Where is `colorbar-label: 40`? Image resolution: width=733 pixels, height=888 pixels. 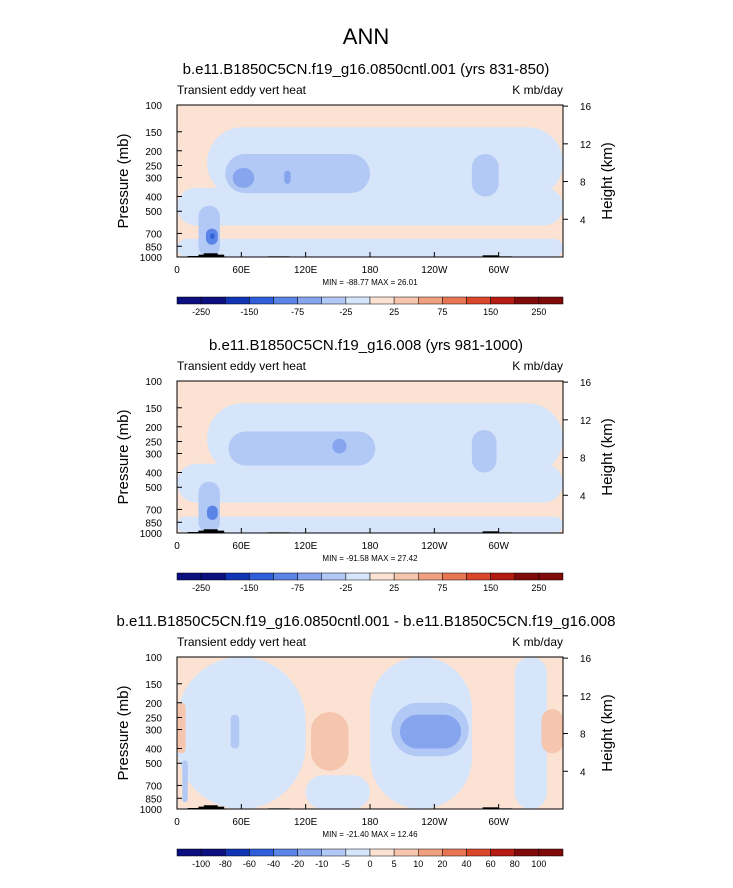
colorbar-label: 40 is located at coordinates (466, 864).